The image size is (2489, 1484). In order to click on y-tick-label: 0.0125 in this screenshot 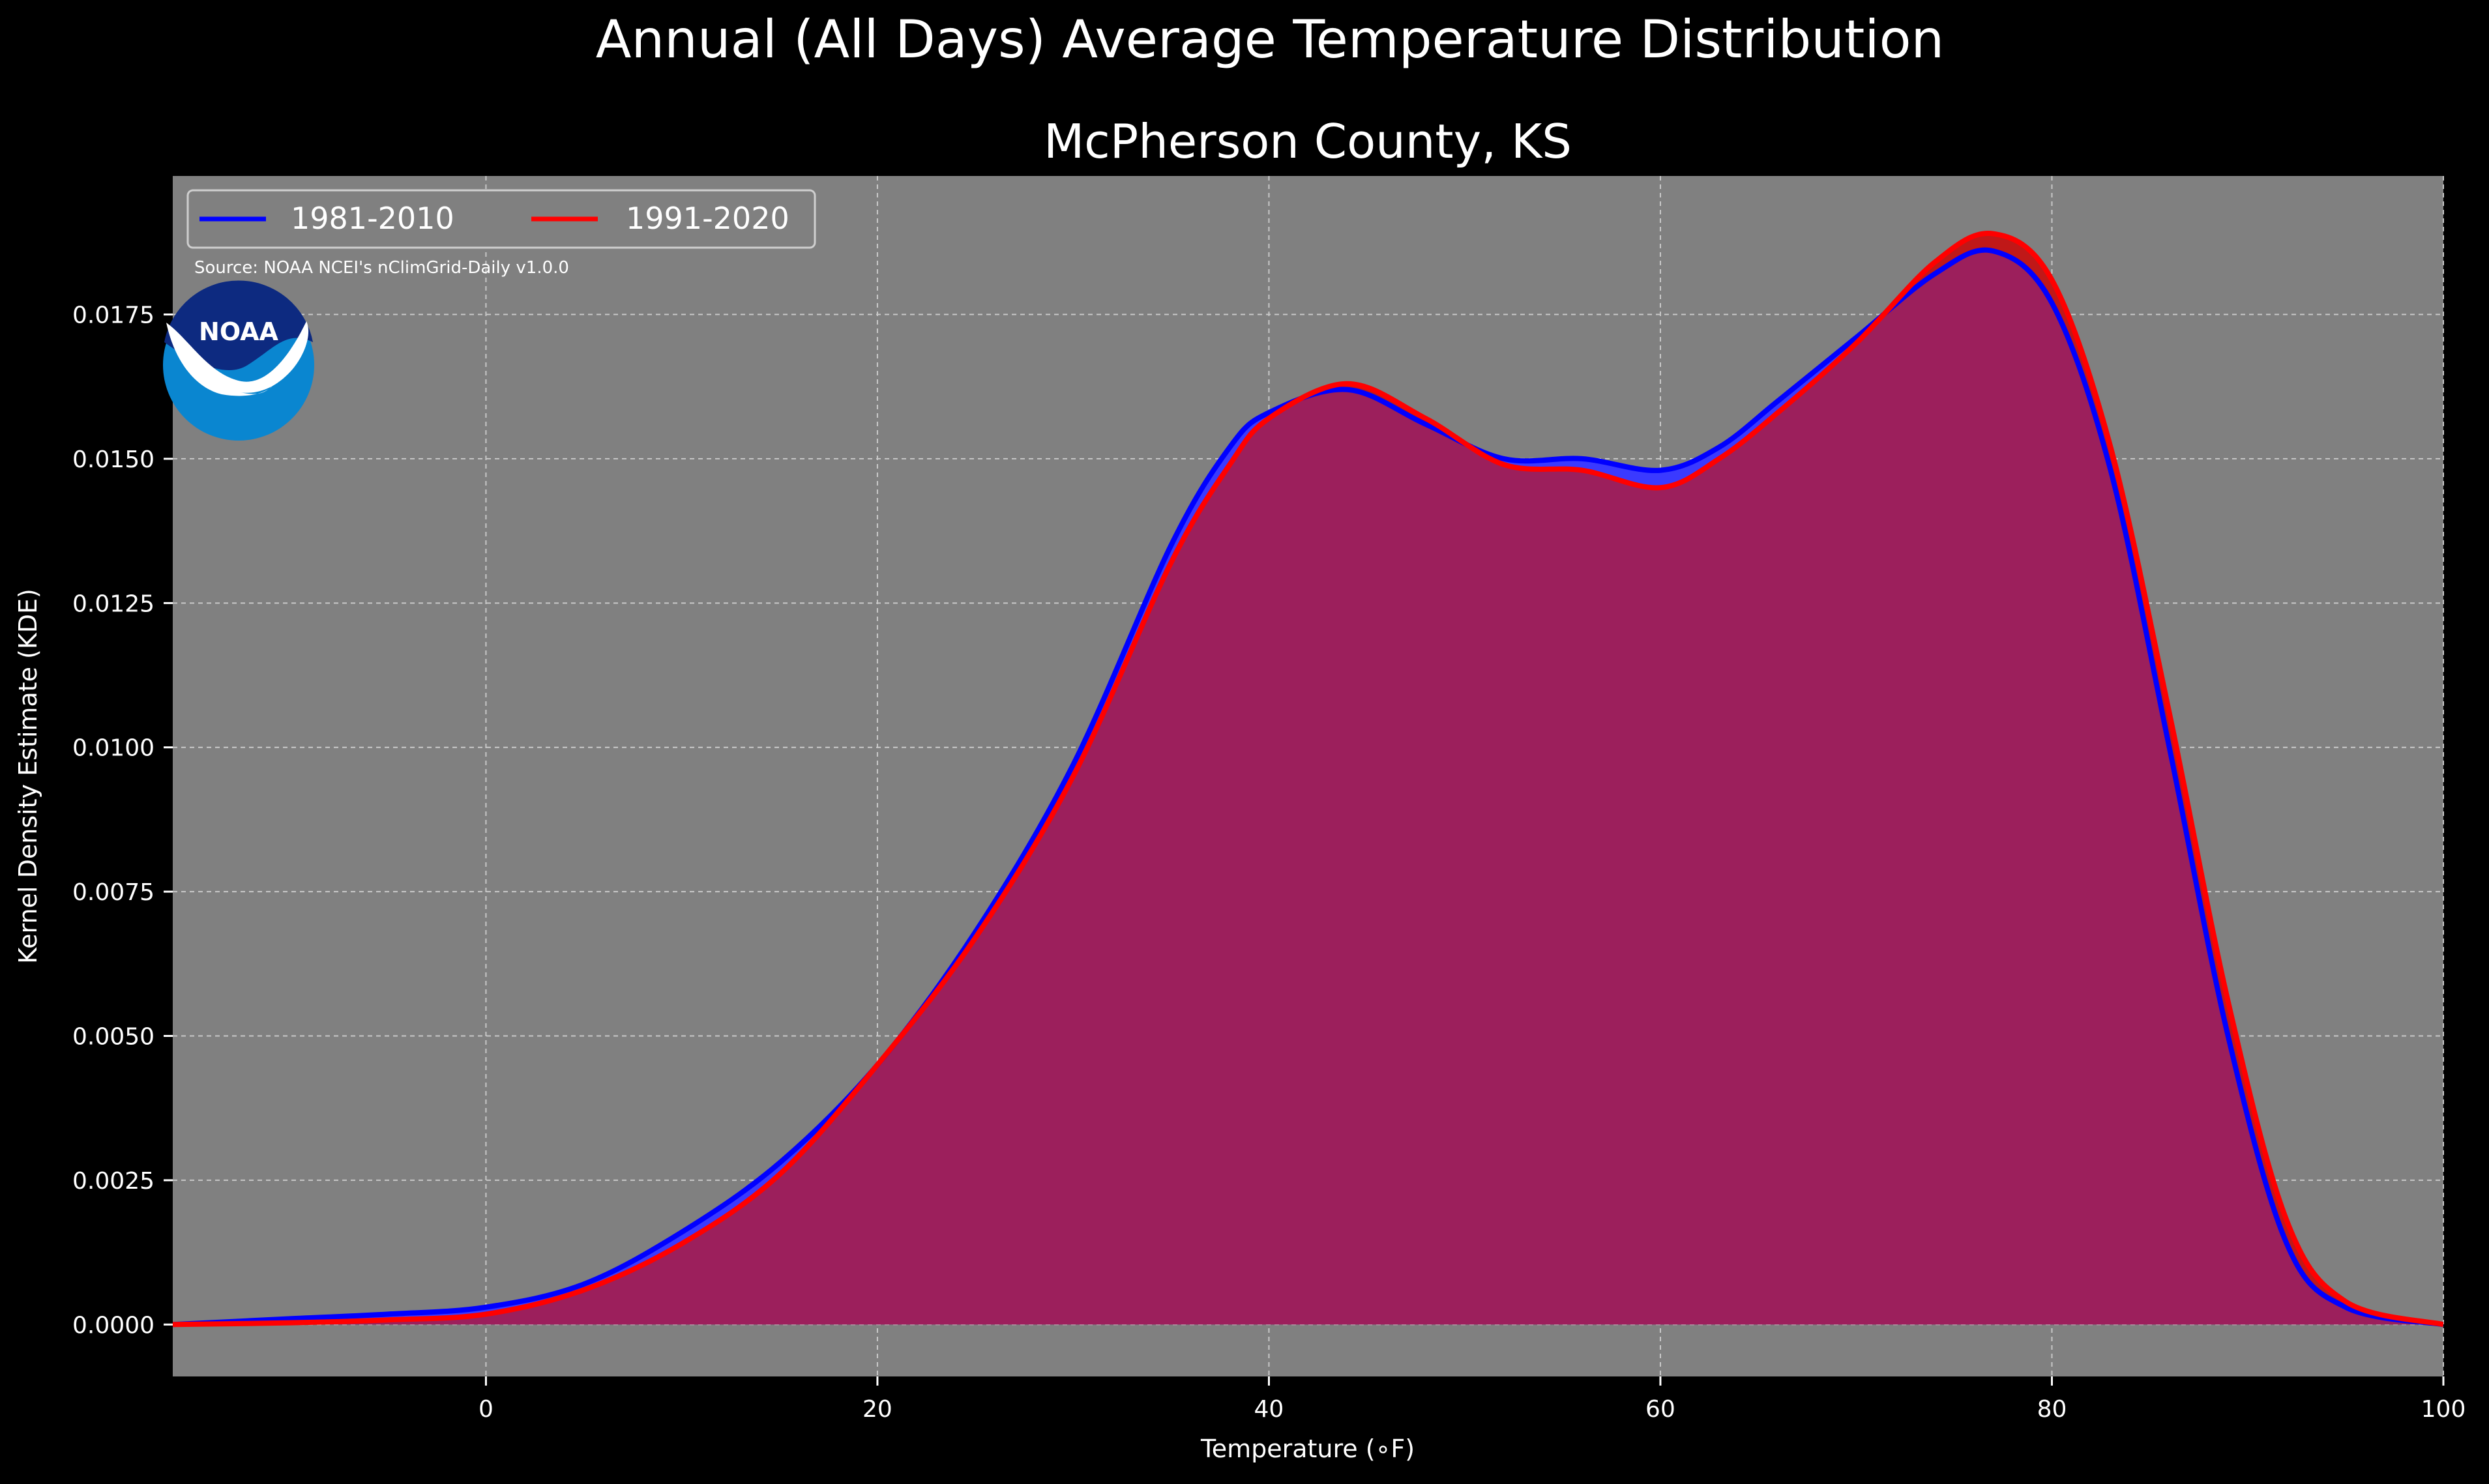, I will do `click(113, 603)`.